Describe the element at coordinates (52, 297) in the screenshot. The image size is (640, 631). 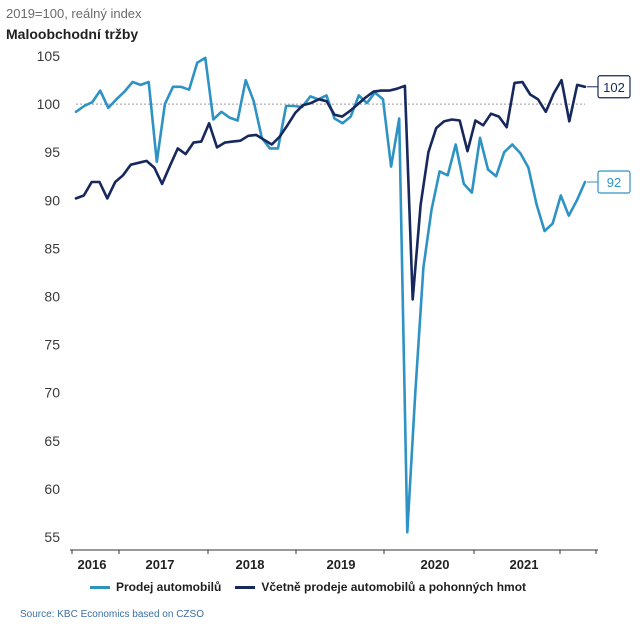
I see `y-tick-label: 80` at that location.